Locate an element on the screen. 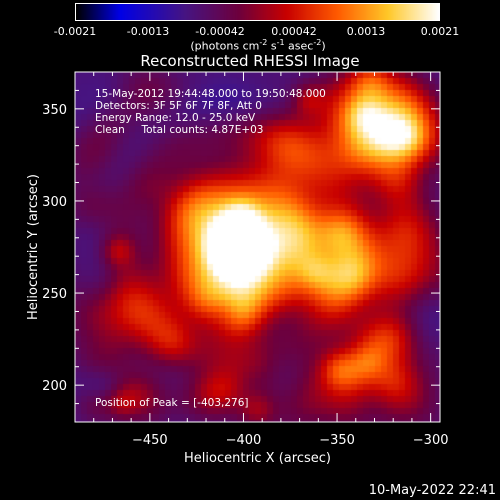  colorbar-unit-label: (photons cm-2 s-1 asec-2) is located at coordinates (258, 45).